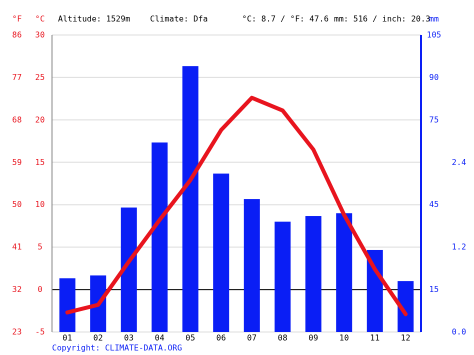 This screenshot has height=355, width=474. What do you see at coordinates (406, 338) in the screenshot?
I see `x-tick-label: 12` at bounding box center [406, 338].